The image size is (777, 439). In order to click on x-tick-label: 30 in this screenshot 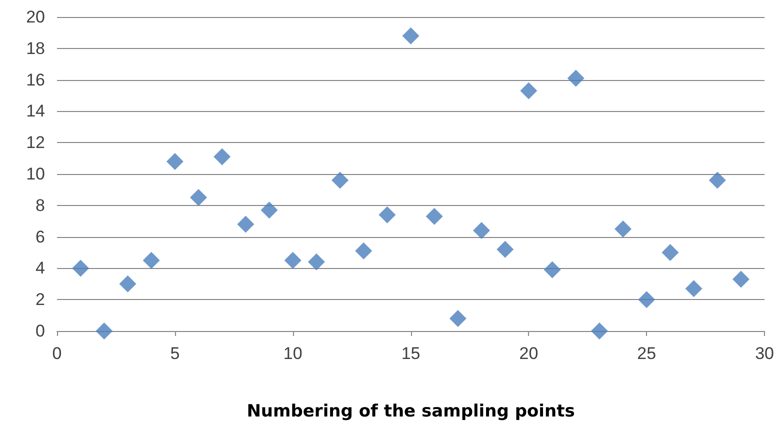, I will do `click(764, 353)`.